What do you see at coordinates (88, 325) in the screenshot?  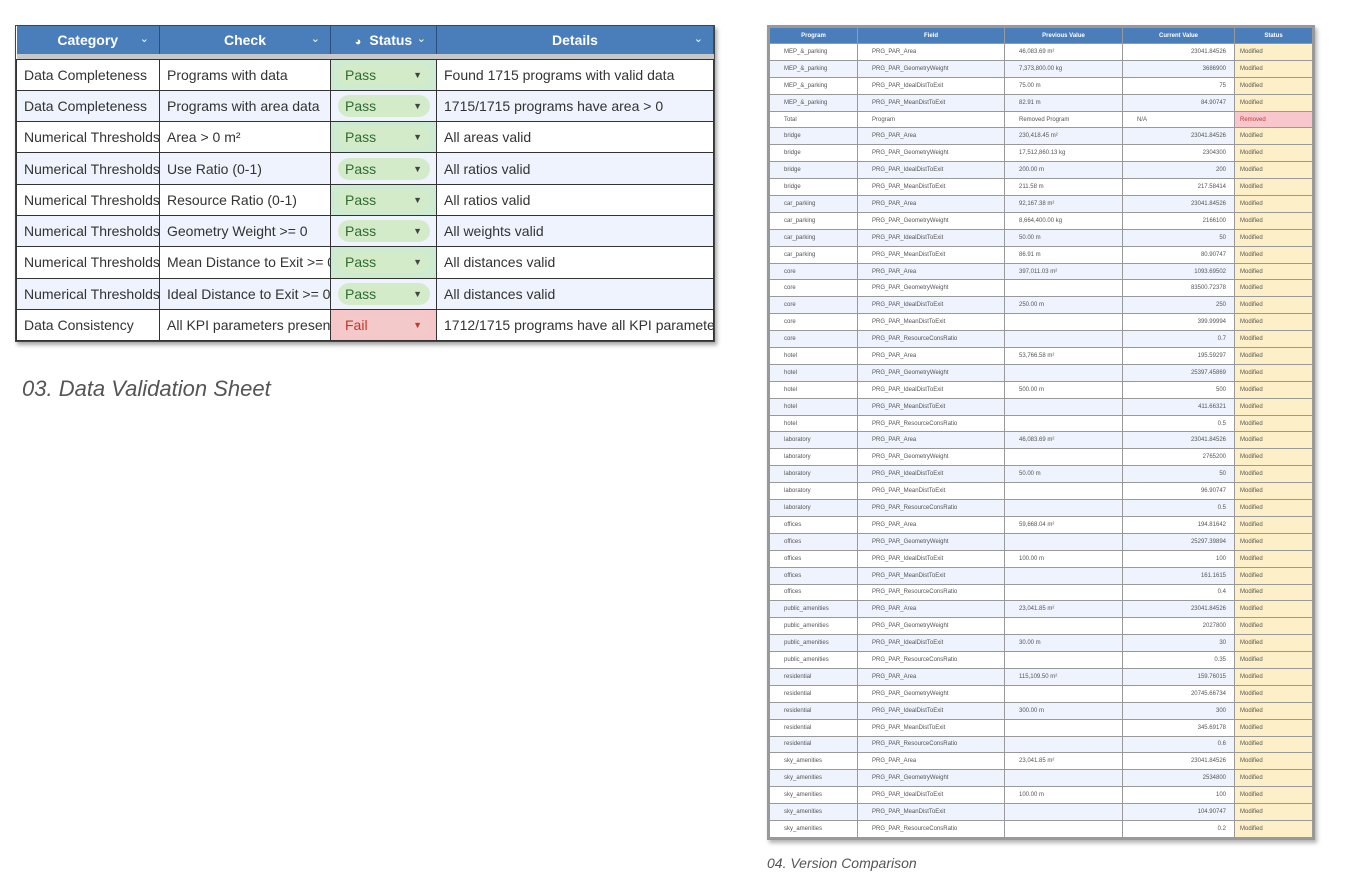 I see `category-cell: Data Consistency` at bounding box center [88, 325].